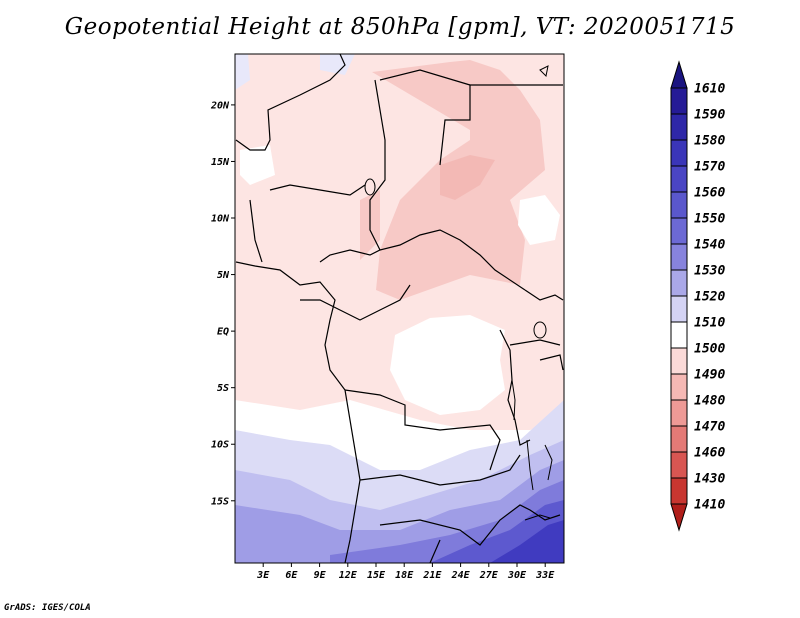 Image resolution: width=800 pixels, height=618 pixels. I want to click on lon-tick-label: 12E, so click(348, 575).